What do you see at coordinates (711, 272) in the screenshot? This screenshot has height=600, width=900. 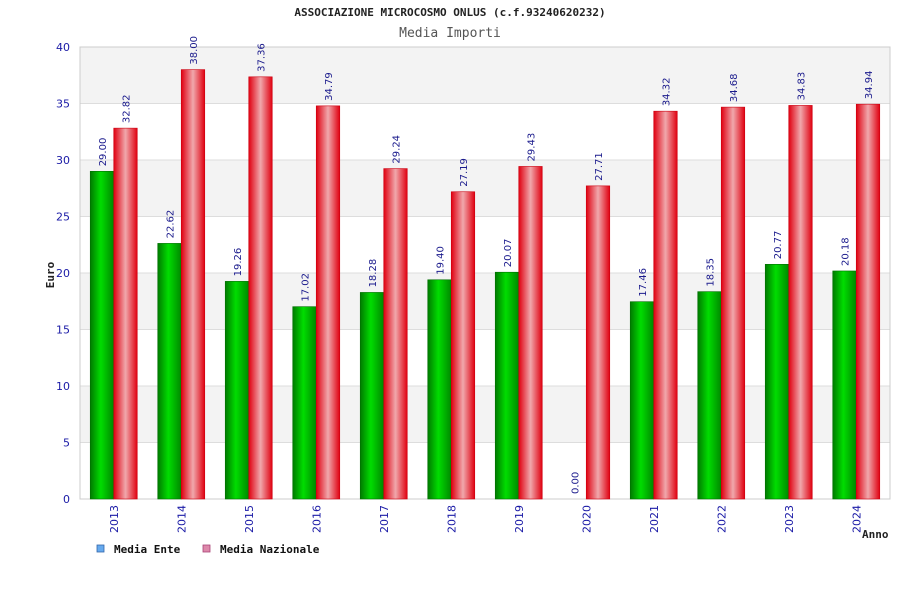 I see `data-label-media-ente: 18.35` at bounding box center [711, 272].